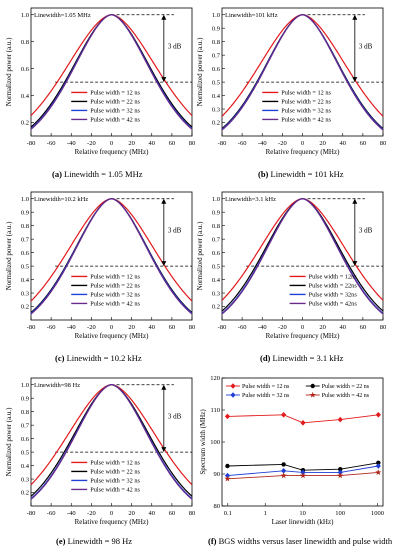  Describe the element at coordinates (303, 522) in the screenshot. I see `x-axis-label: Laser linewidth (kHz)` at that location.